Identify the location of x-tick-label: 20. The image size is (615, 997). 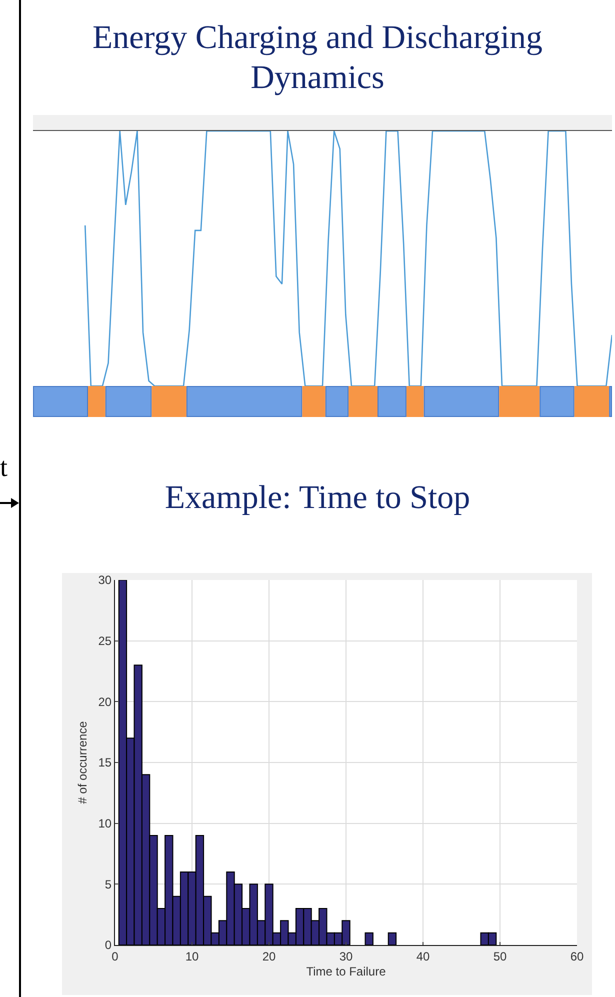
(269, 956).